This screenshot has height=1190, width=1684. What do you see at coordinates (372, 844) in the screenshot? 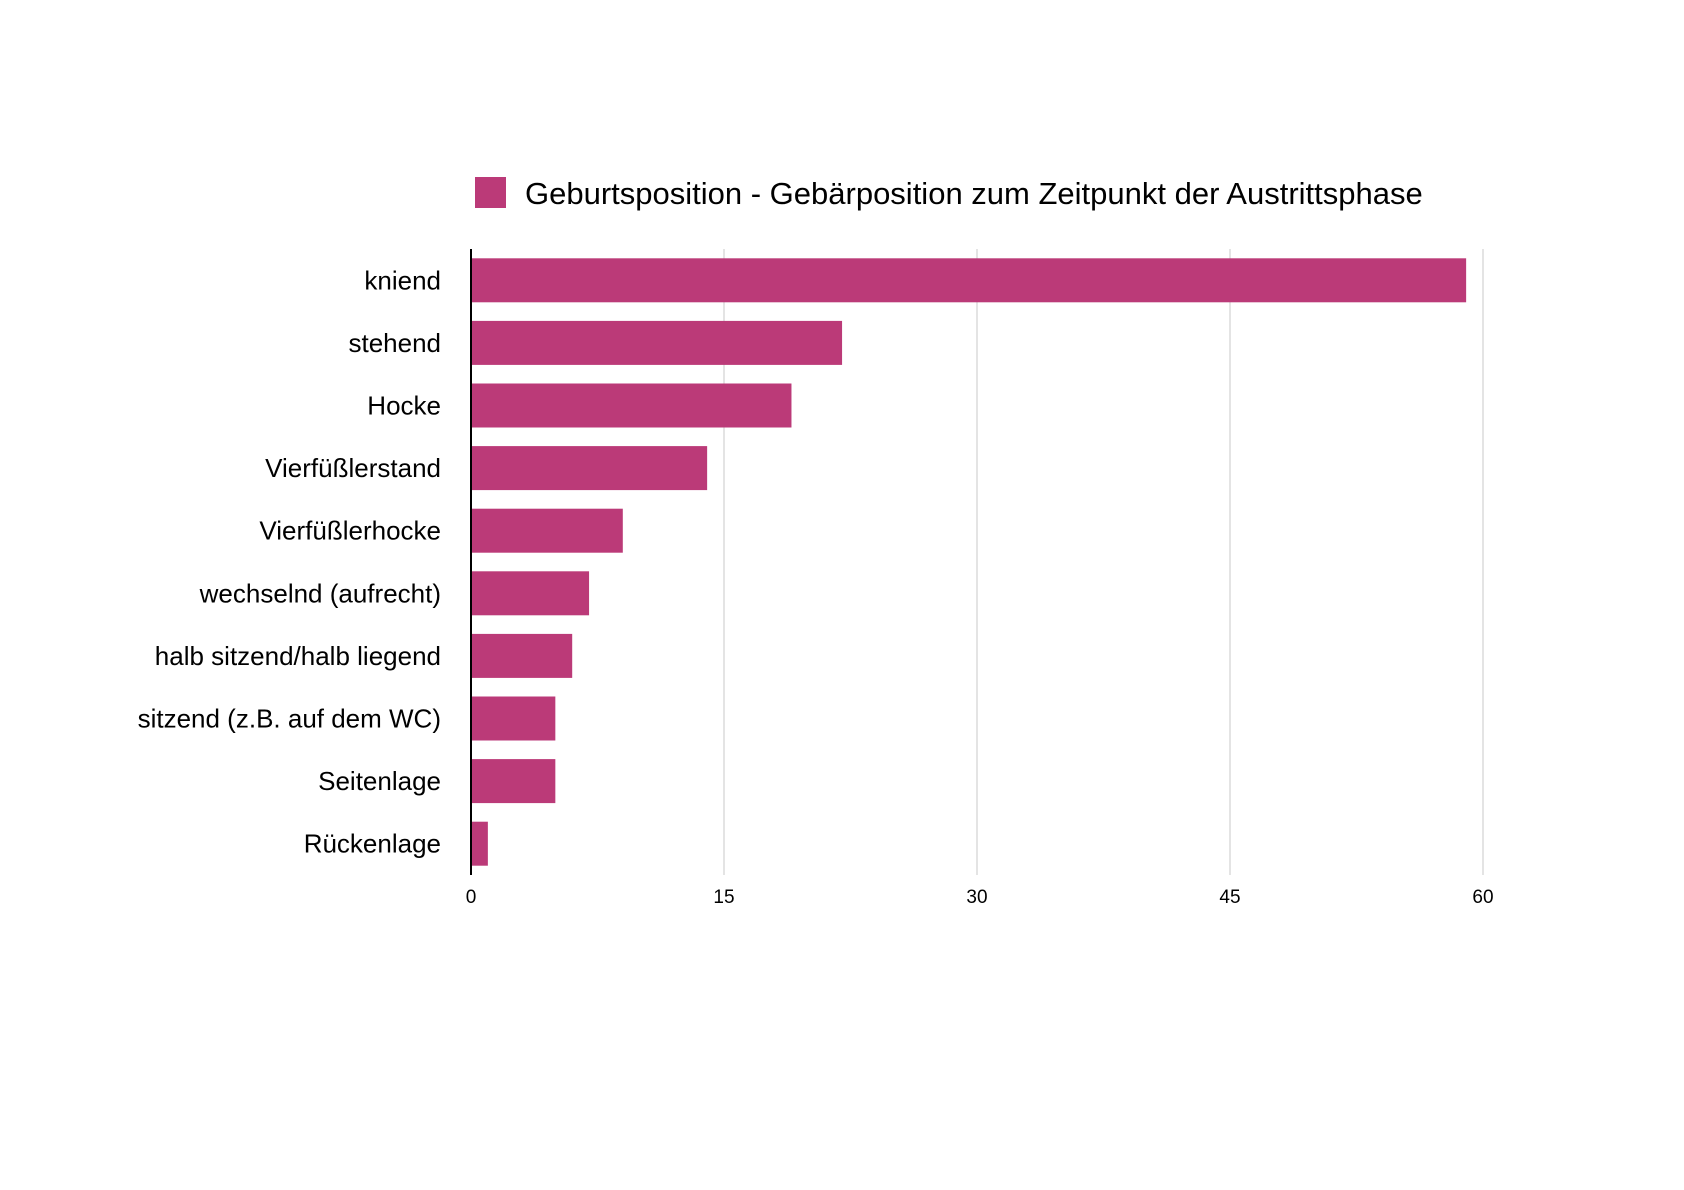
I see `category-label: Rückenlage` at bounding box center [372, 844].